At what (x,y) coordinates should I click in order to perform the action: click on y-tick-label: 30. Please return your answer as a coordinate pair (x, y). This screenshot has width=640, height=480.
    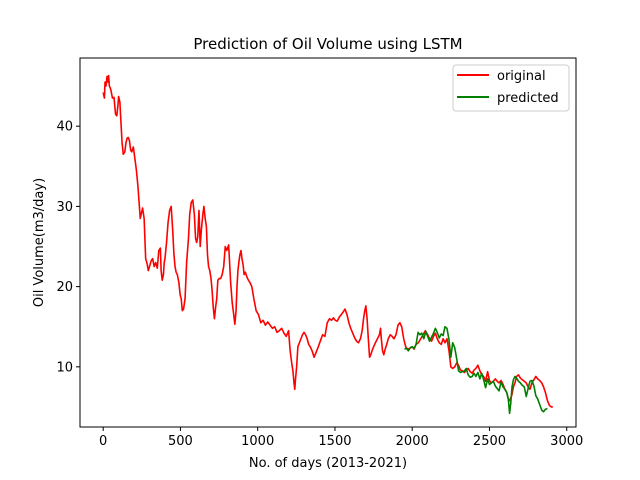
    Looking at the image, I should click on (64, 207).